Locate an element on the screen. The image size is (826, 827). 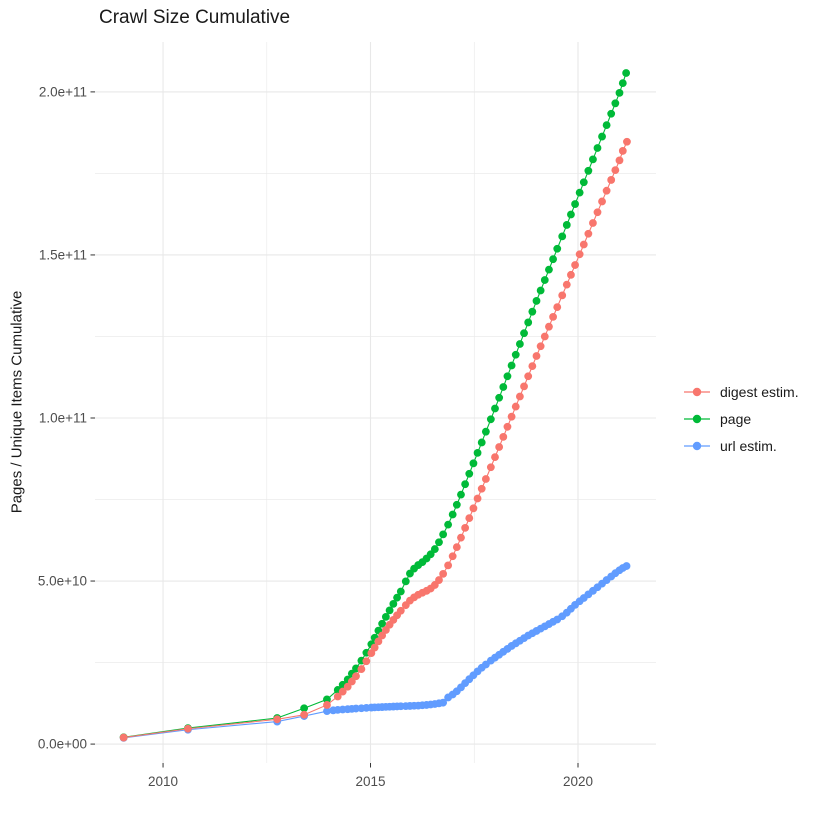
x-tick-label: 2010 is located at coordinates (163, 781).